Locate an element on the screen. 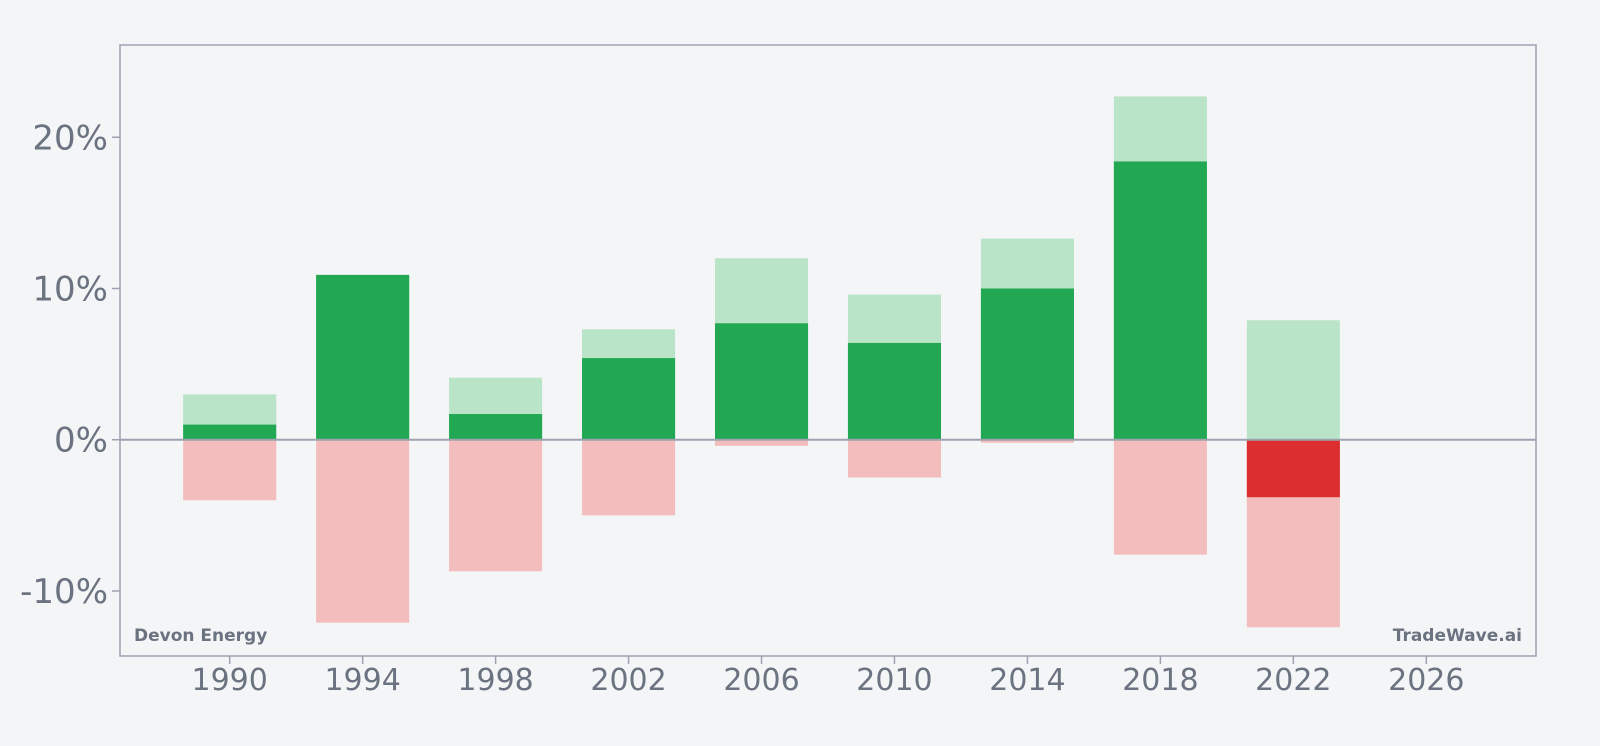 Image resolution: width=1600 pixels, height=746 pixels. bar-2014-close is located at coordinates (1027, 364).